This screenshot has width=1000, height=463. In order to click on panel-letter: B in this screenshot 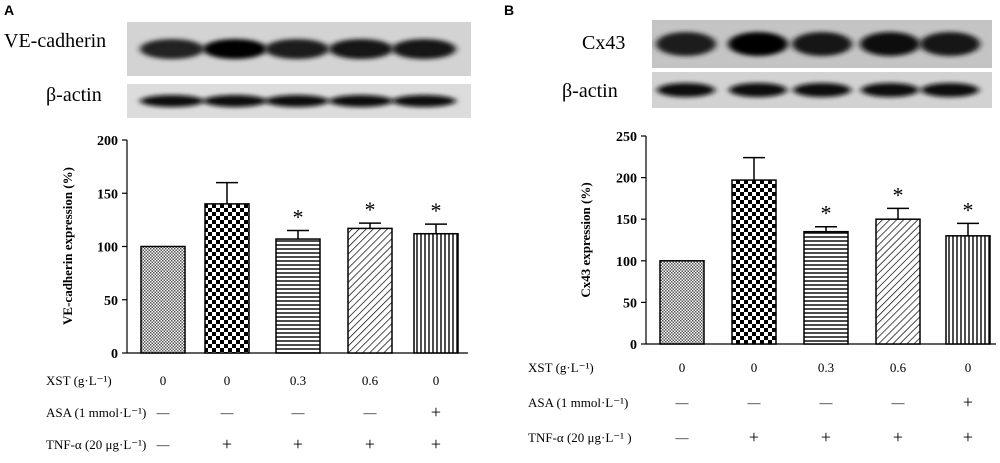, I will do `click(509, 10)`.